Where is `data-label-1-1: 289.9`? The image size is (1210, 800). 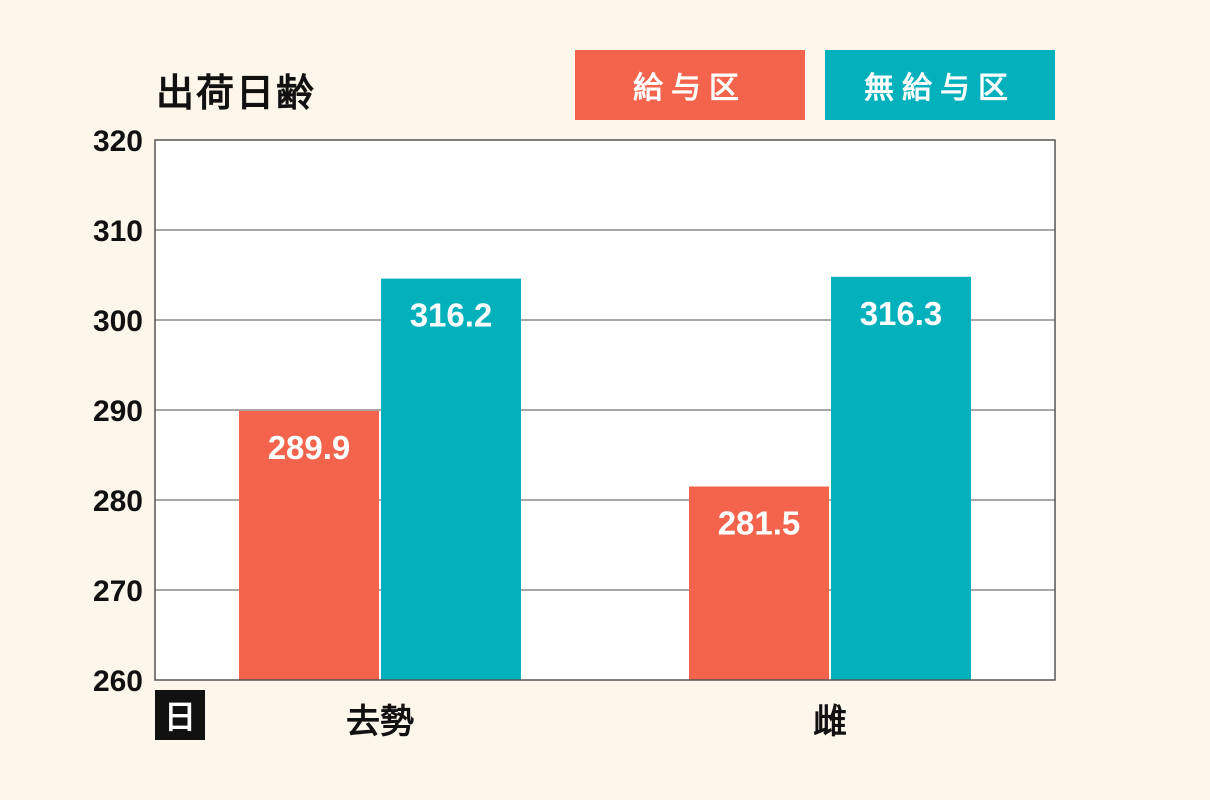
data-label-1-1: 289.9 is located at coordinates (309, 447).